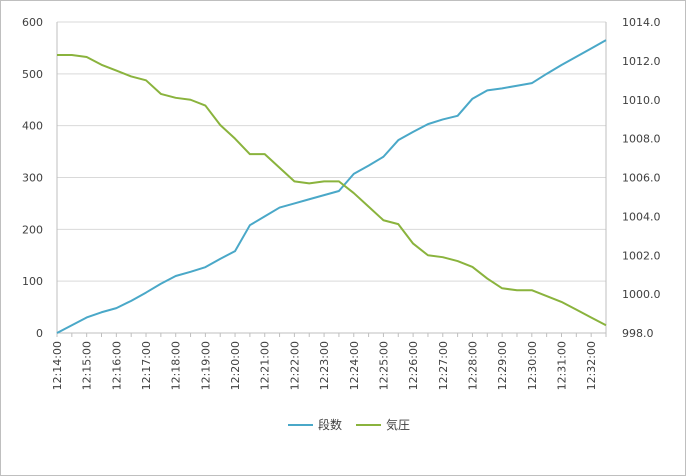 The image size is (686, 476). Describe the element at coordinates (532, 365) in the screenshot. I see `x-axis-tick-label: 12:30:00` at that location.